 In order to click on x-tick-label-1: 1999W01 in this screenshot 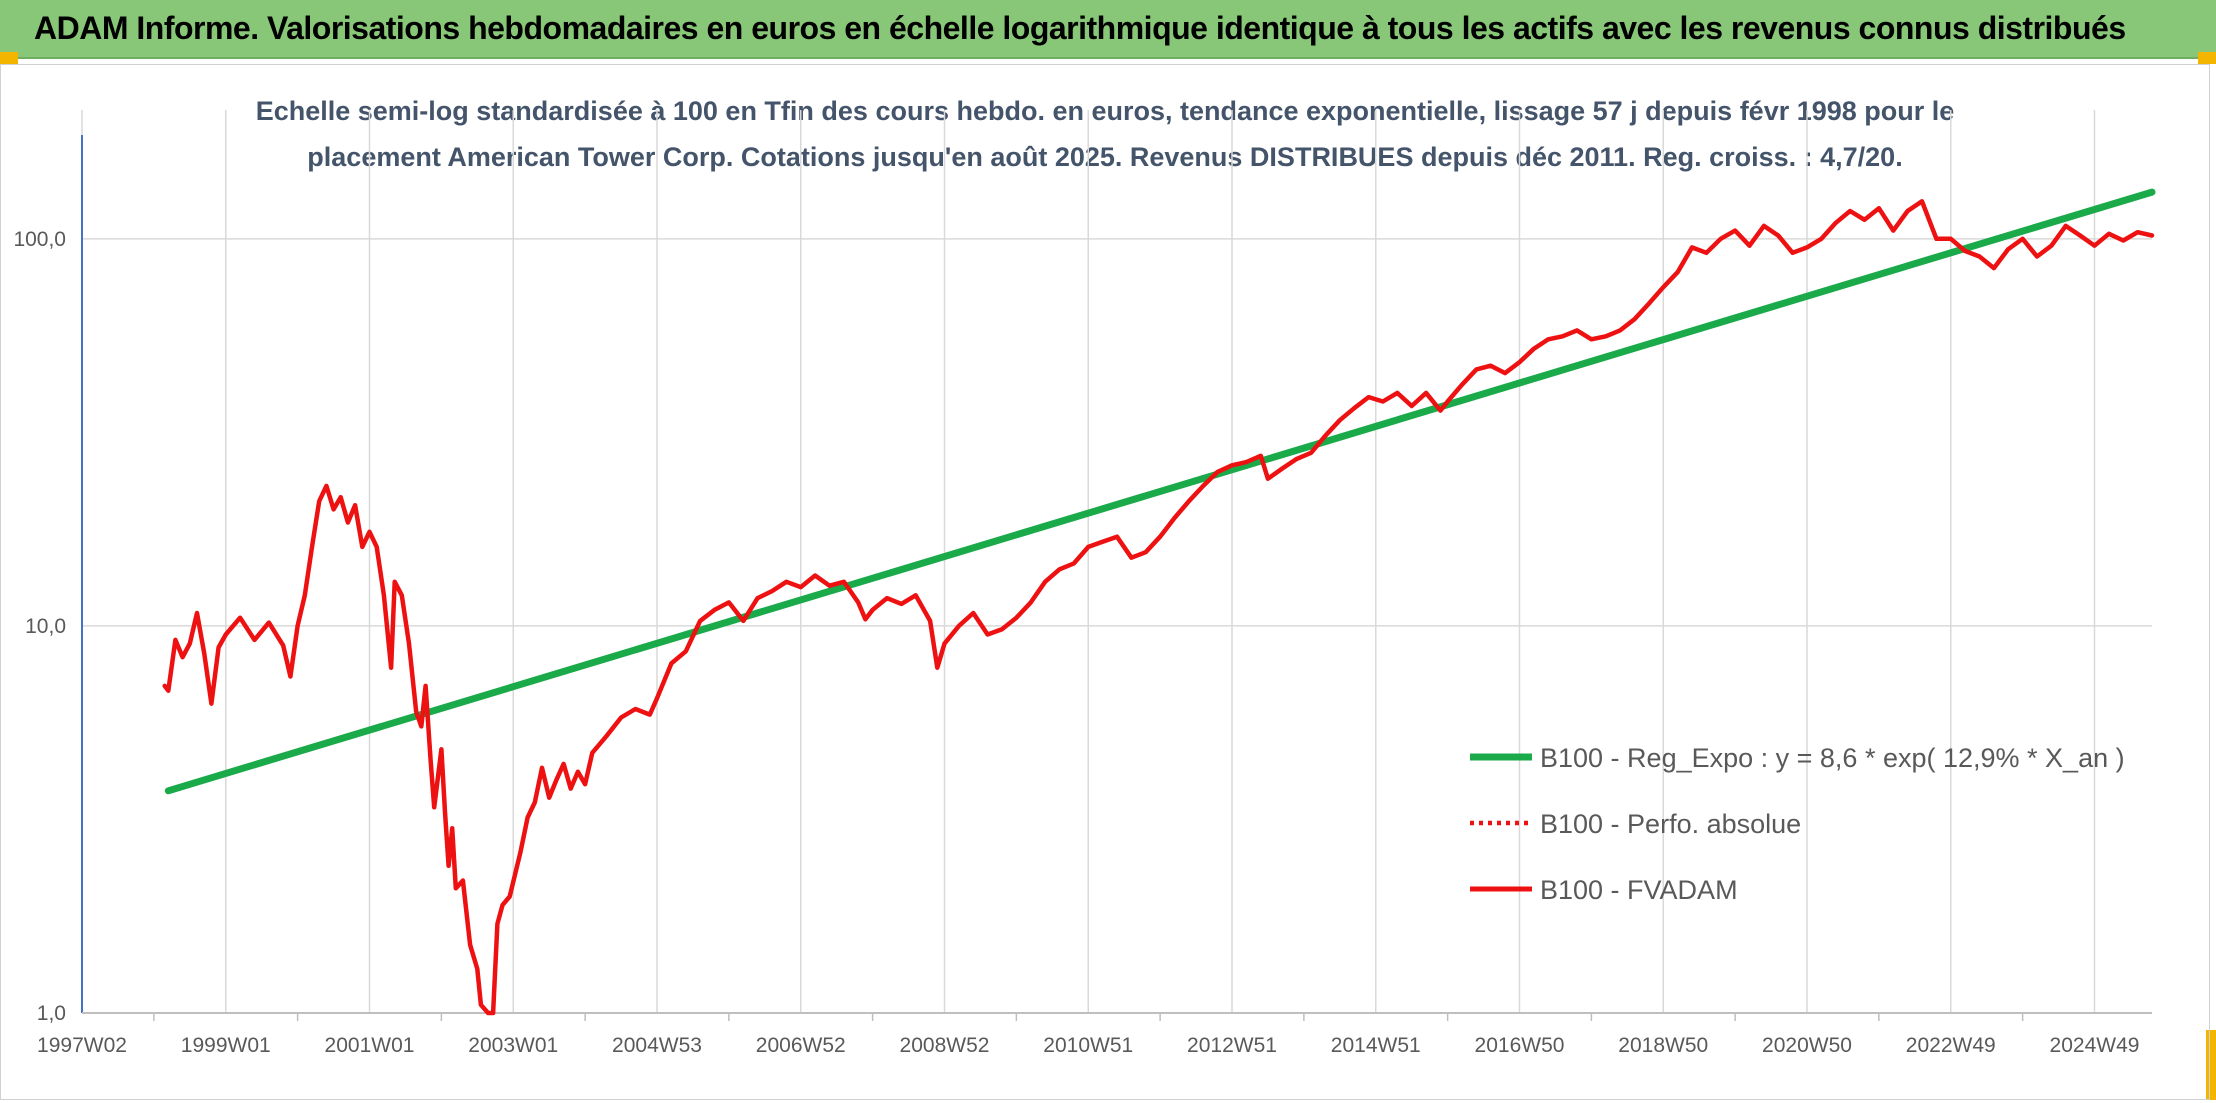, I will do `click(226, 1045)`.